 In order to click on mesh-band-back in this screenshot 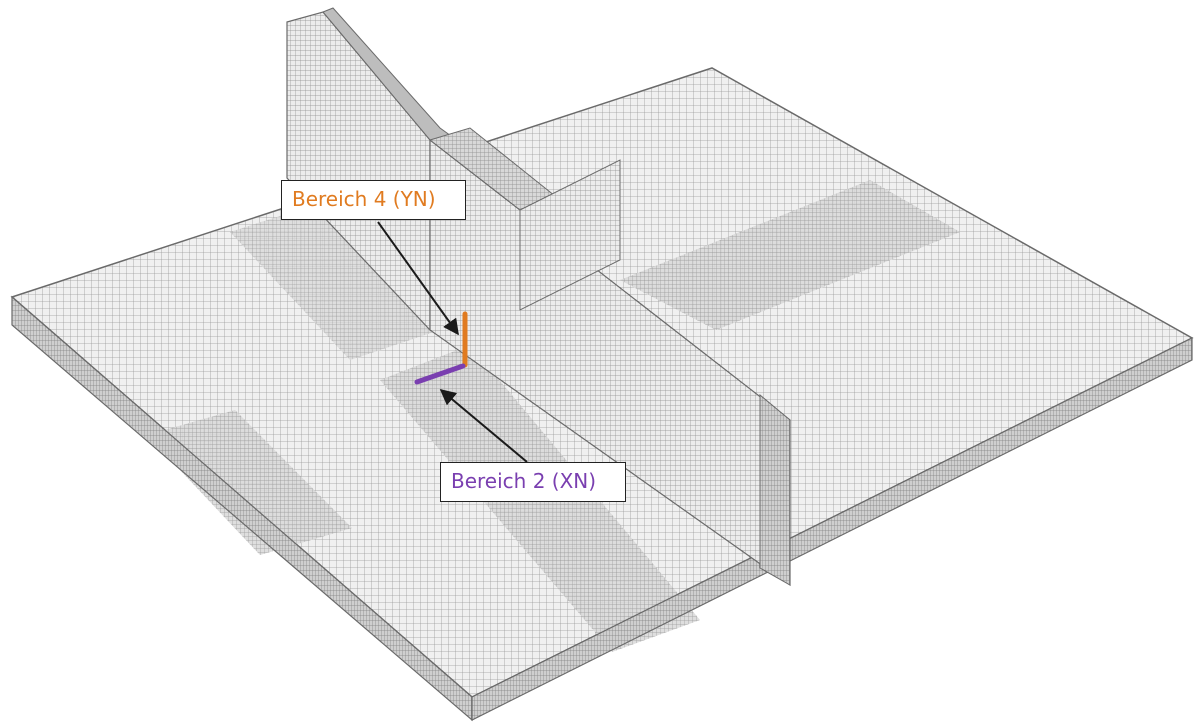, I will do `click(335, 281)`.